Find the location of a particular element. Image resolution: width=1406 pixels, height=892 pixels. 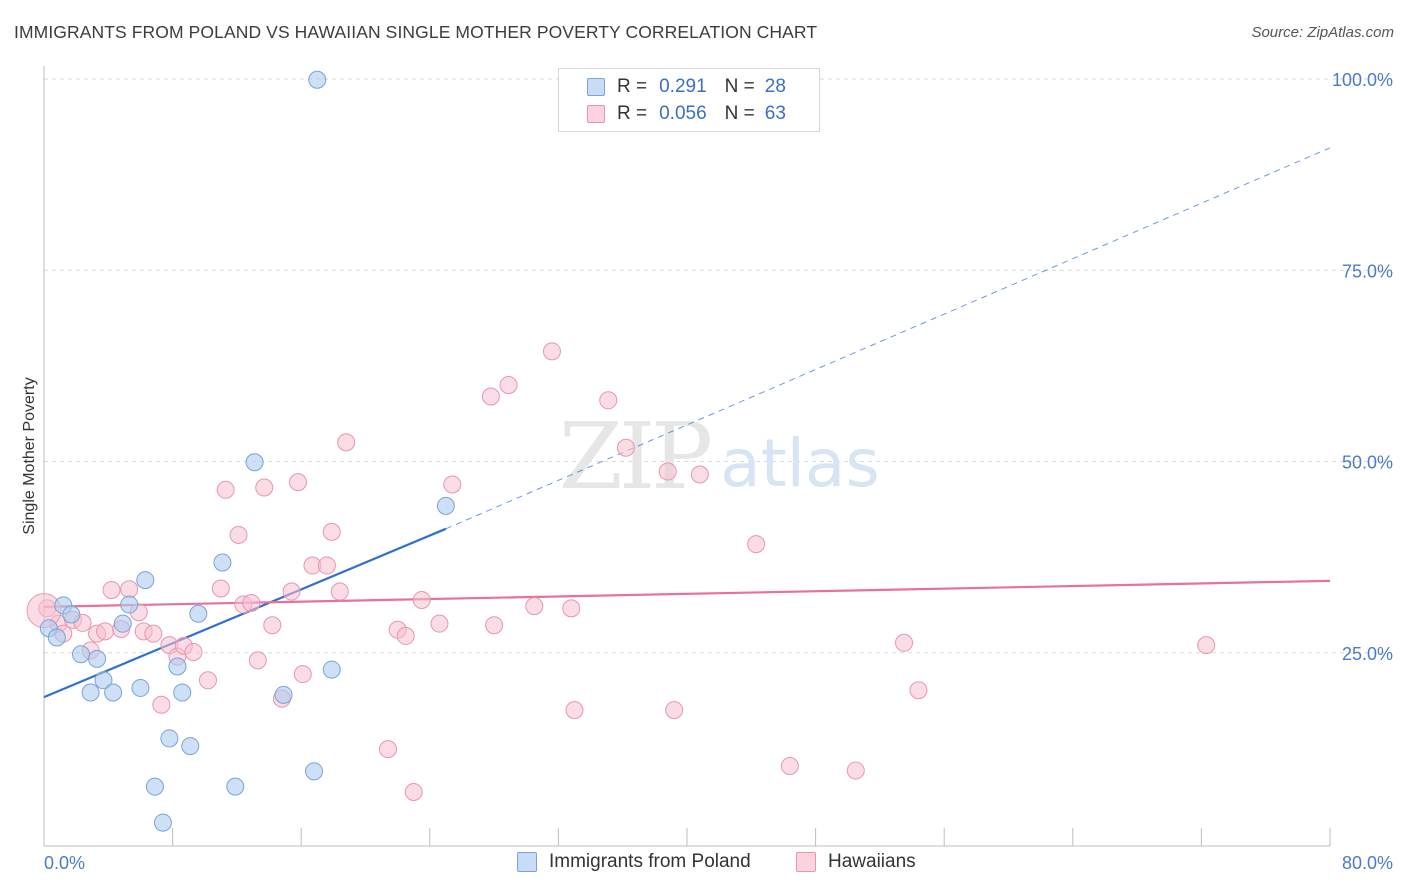

watermark: ZIP atlas is located at coordinates (719, 456).